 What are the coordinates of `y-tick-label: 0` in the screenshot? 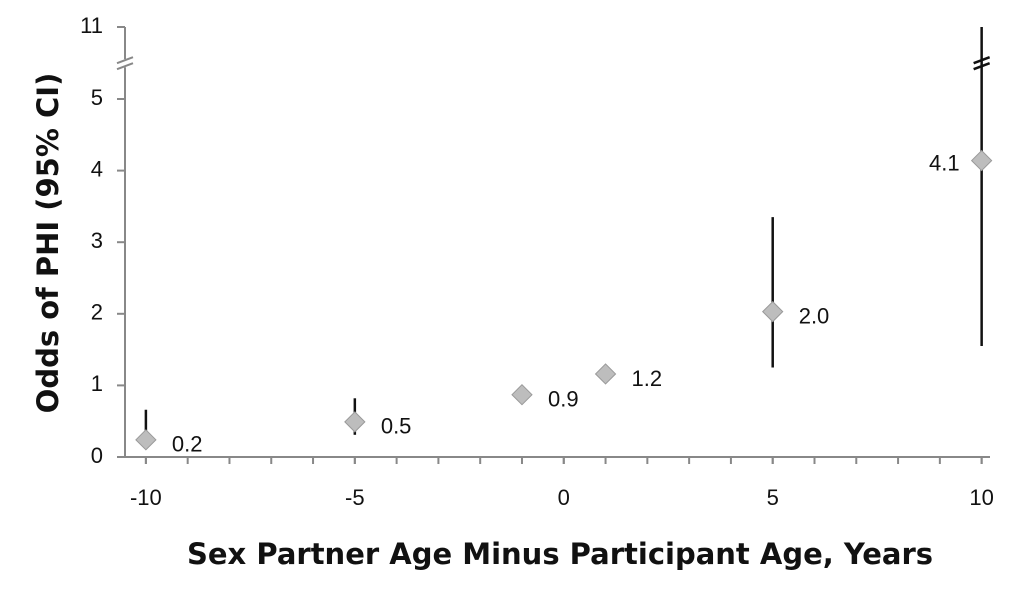 It's located at (97, 455).